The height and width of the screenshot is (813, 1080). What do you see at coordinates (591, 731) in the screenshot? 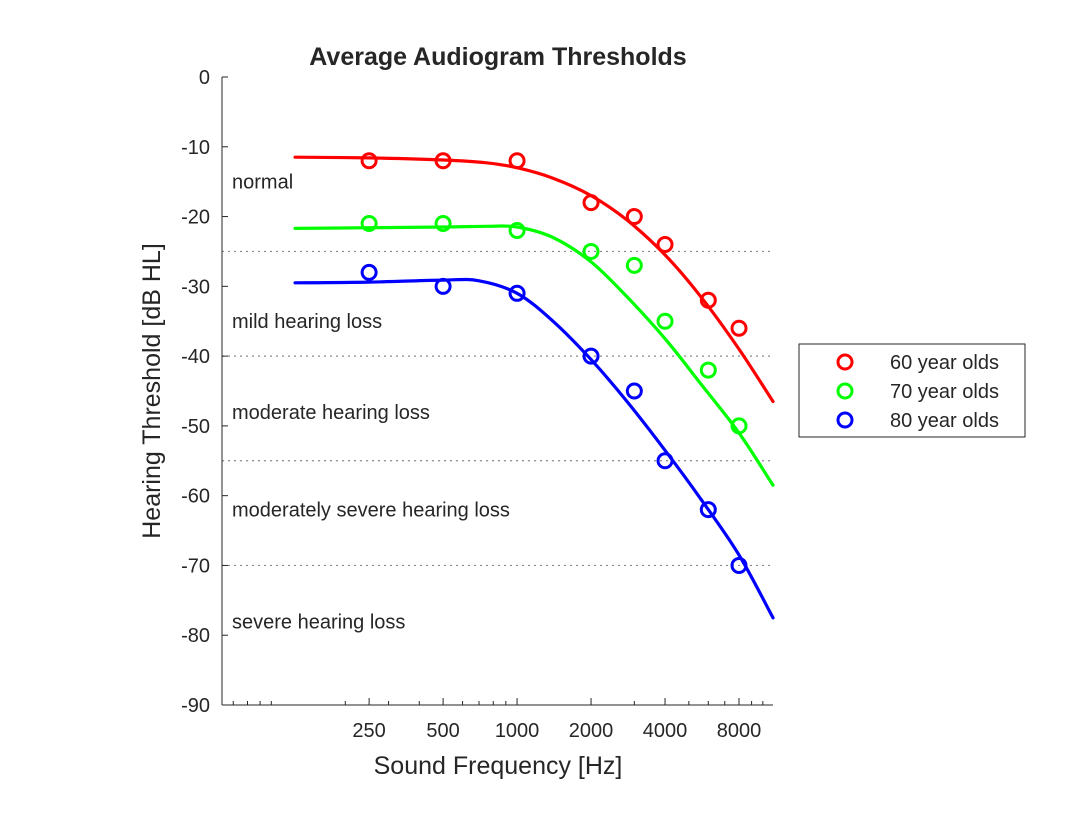
I see `x-tick-label: 2000` at bounding box center [591, 731].